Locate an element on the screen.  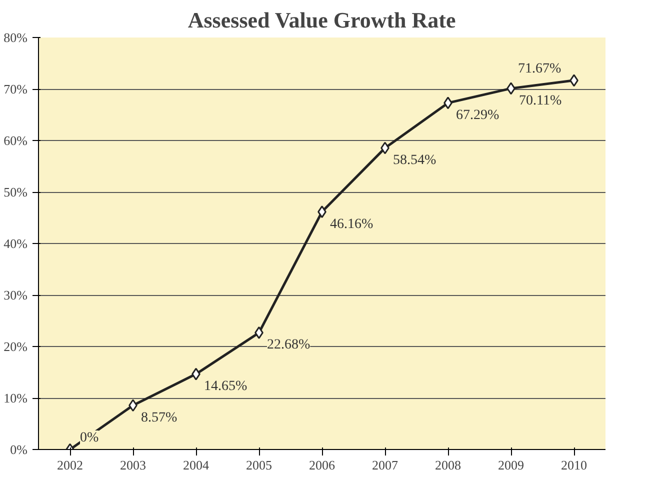
x-tick-label: 2002 is located at coordinates (70, 465).